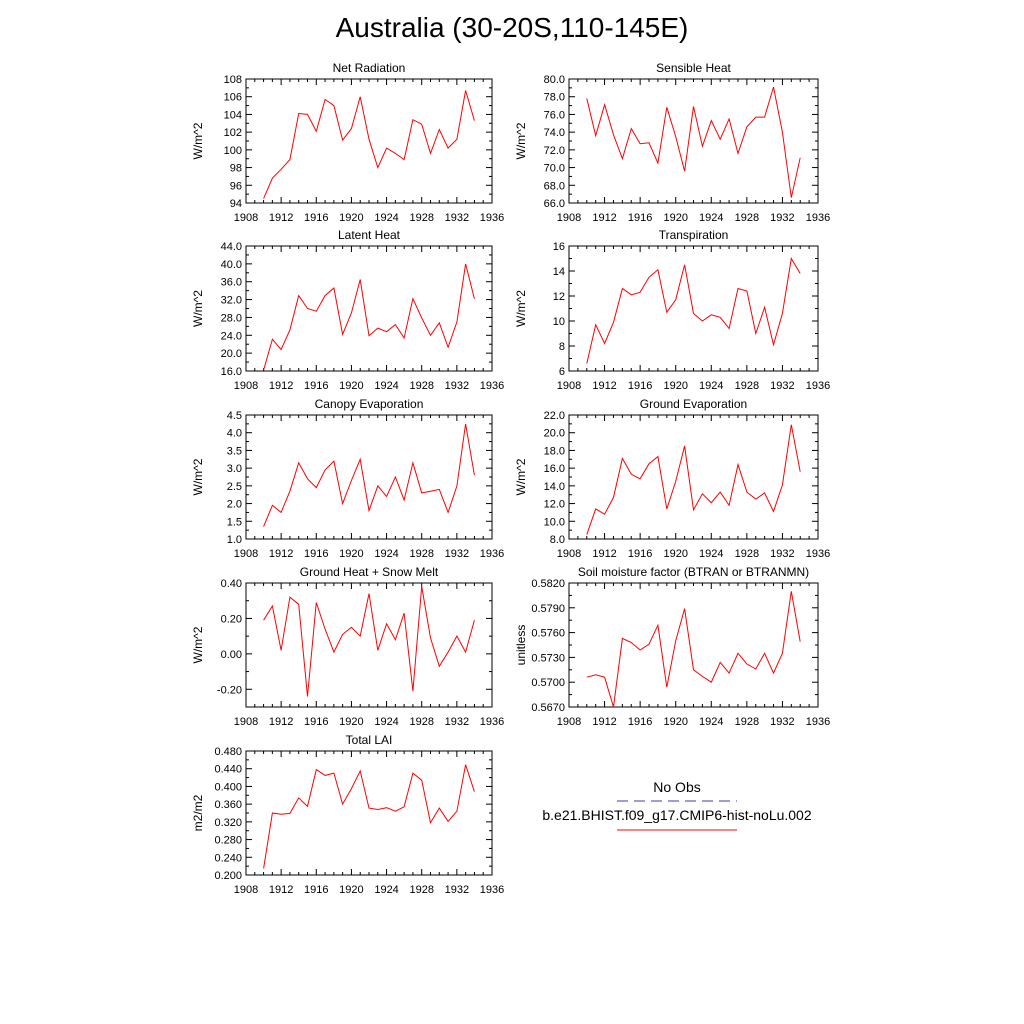 This screenshot has width=1024, height=1024. What do you see at coordinates (554, 451) in the screenshot?
I see `y-tick-label: 18.0` at bounding box center [554, 451].